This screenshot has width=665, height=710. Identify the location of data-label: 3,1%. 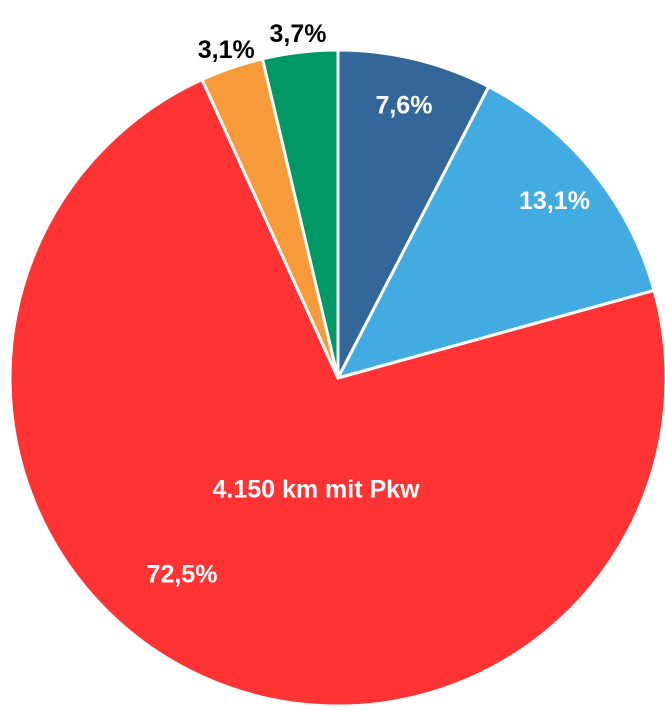
(226, 50).